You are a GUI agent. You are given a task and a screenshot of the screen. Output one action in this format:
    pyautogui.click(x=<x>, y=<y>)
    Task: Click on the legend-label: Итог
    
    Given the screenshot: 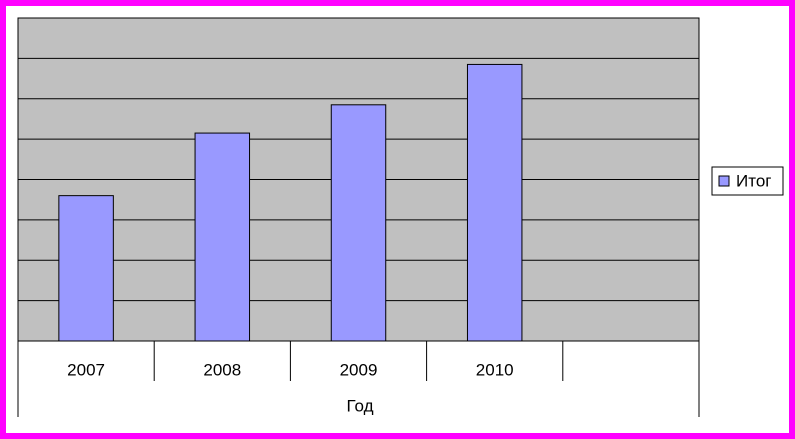 What is the action you would take?
    pyautogui.click(x=753, y=180)
    